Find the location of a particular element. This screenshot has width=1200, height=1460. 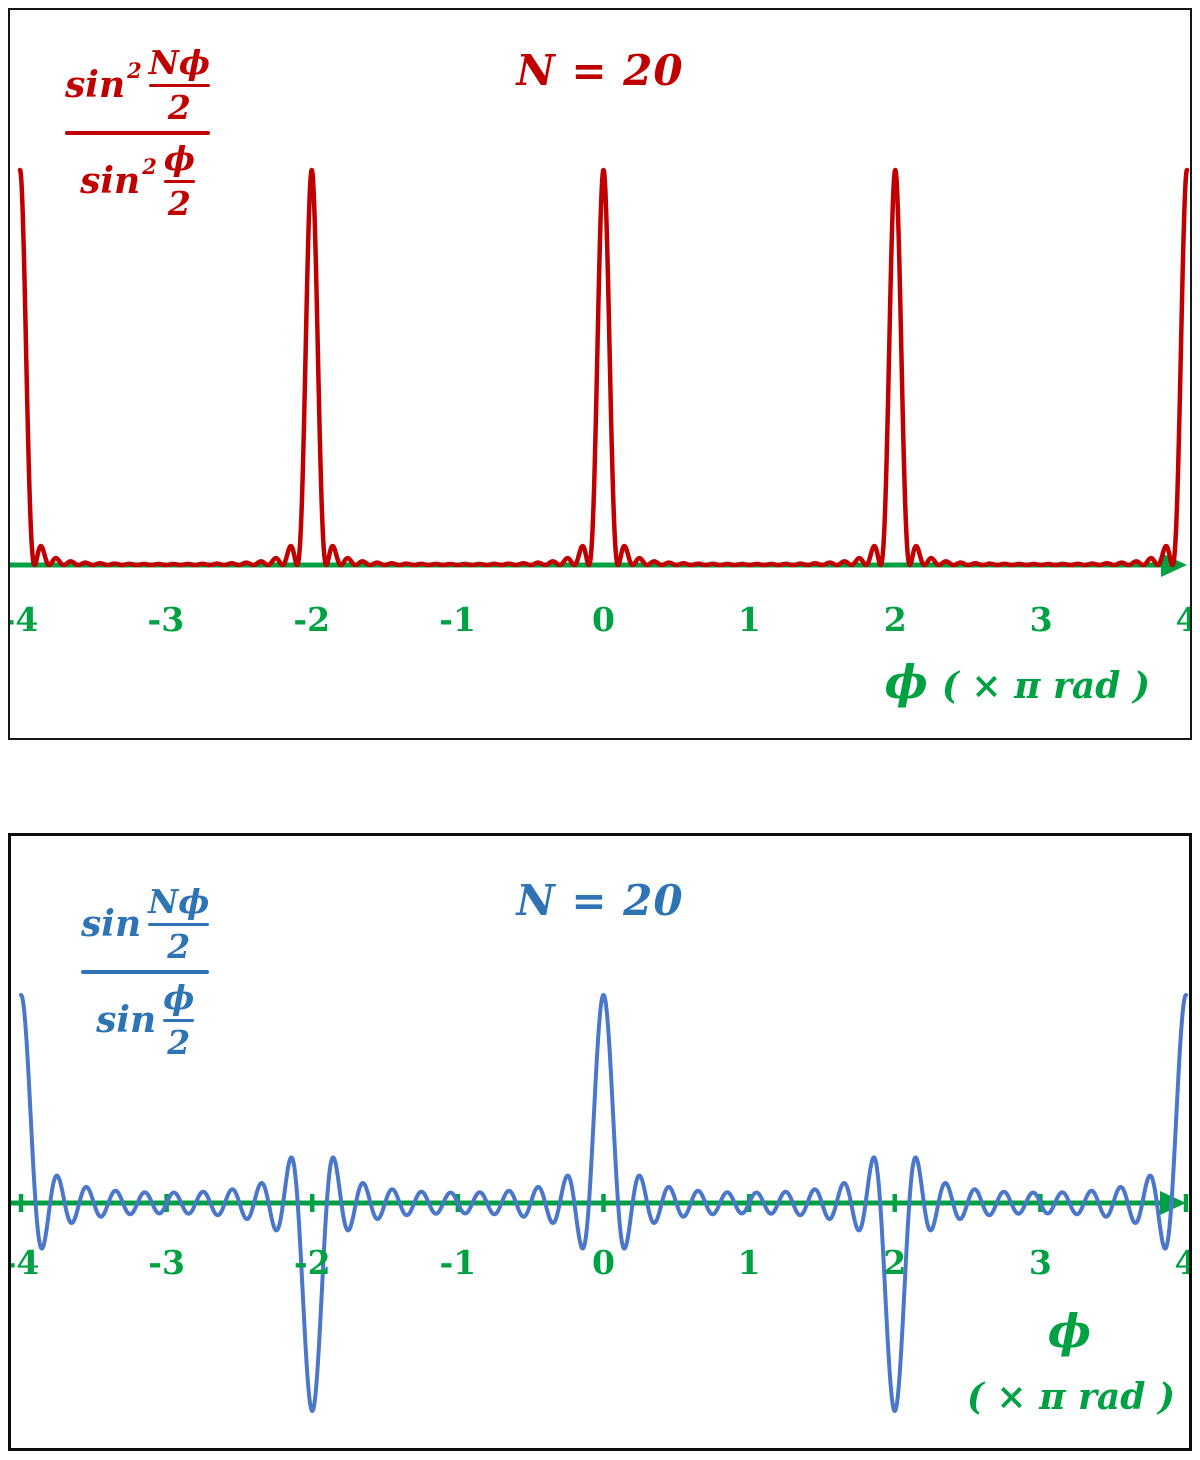

x-axis-label-phi: ϕ is located at coordinates (1076, 1331).